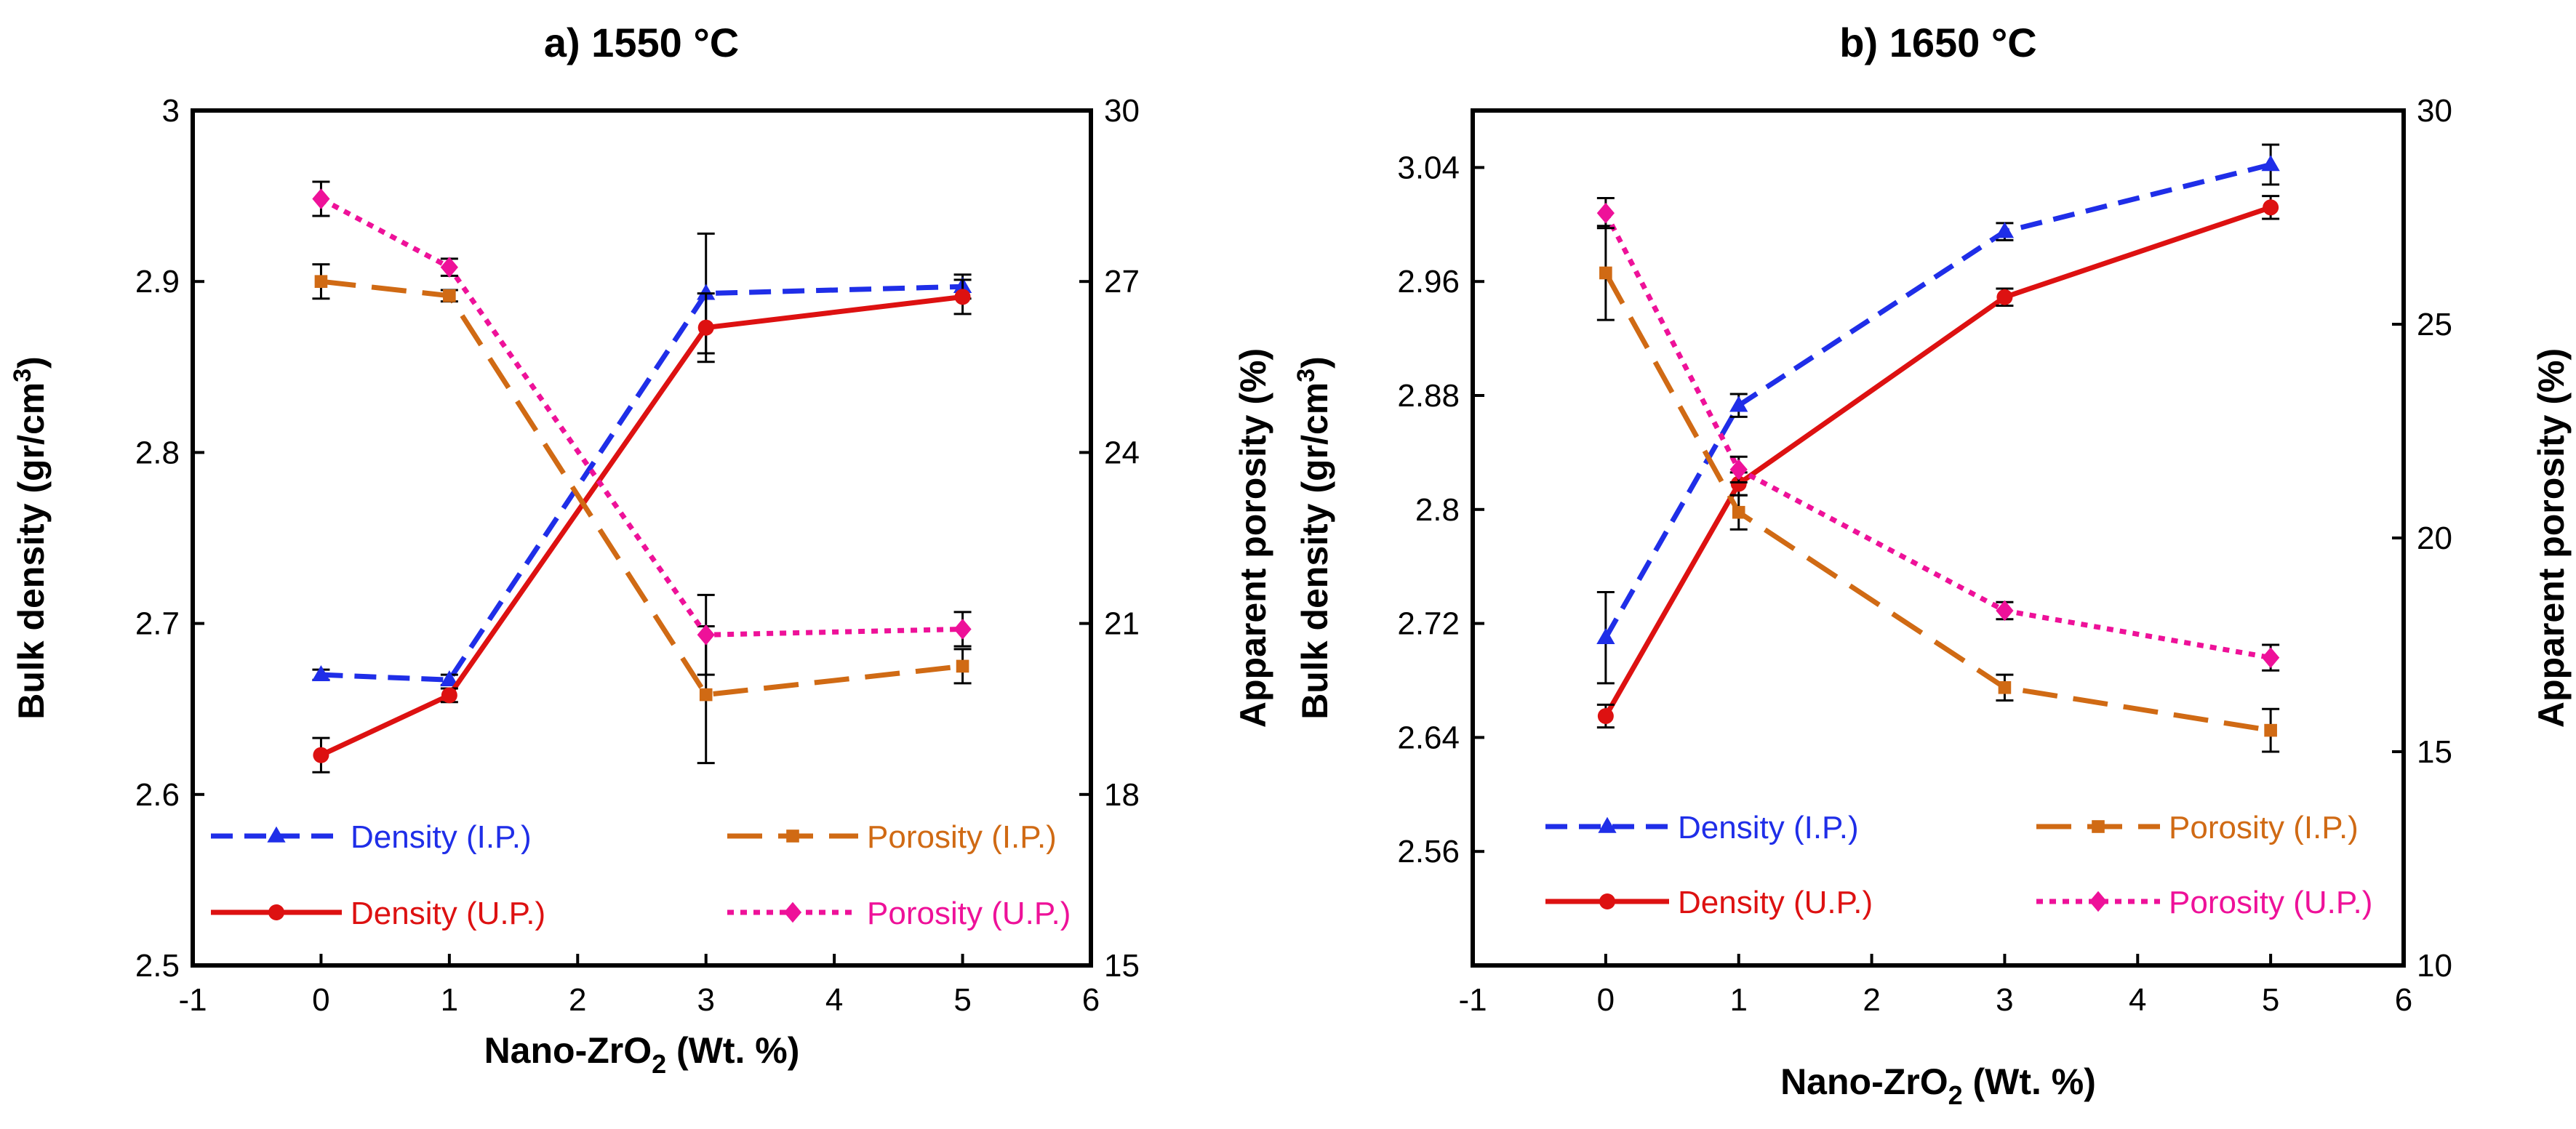 This screenshot has height=1129, width=2576. Describe the element at coordinates (1937, 43) in the screenshot. I see `chart-title: b) 1650 °C` at that location.